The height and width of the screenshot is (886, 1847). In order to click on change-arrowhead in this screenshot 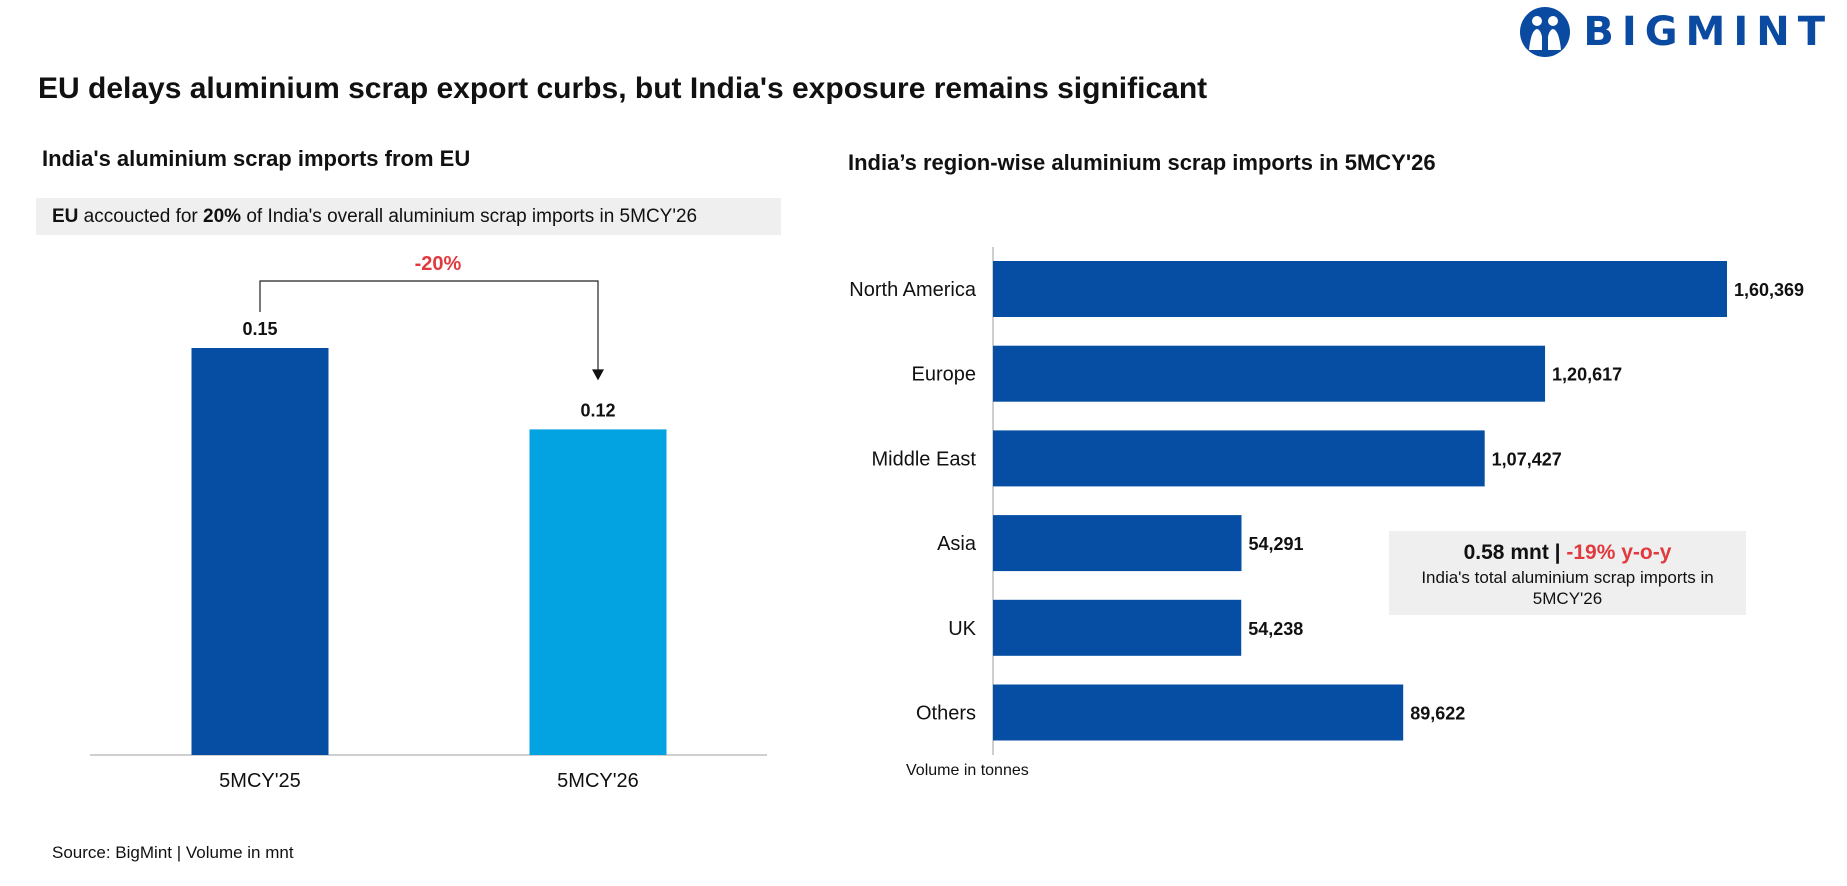, I will do `click(598, 375)`.